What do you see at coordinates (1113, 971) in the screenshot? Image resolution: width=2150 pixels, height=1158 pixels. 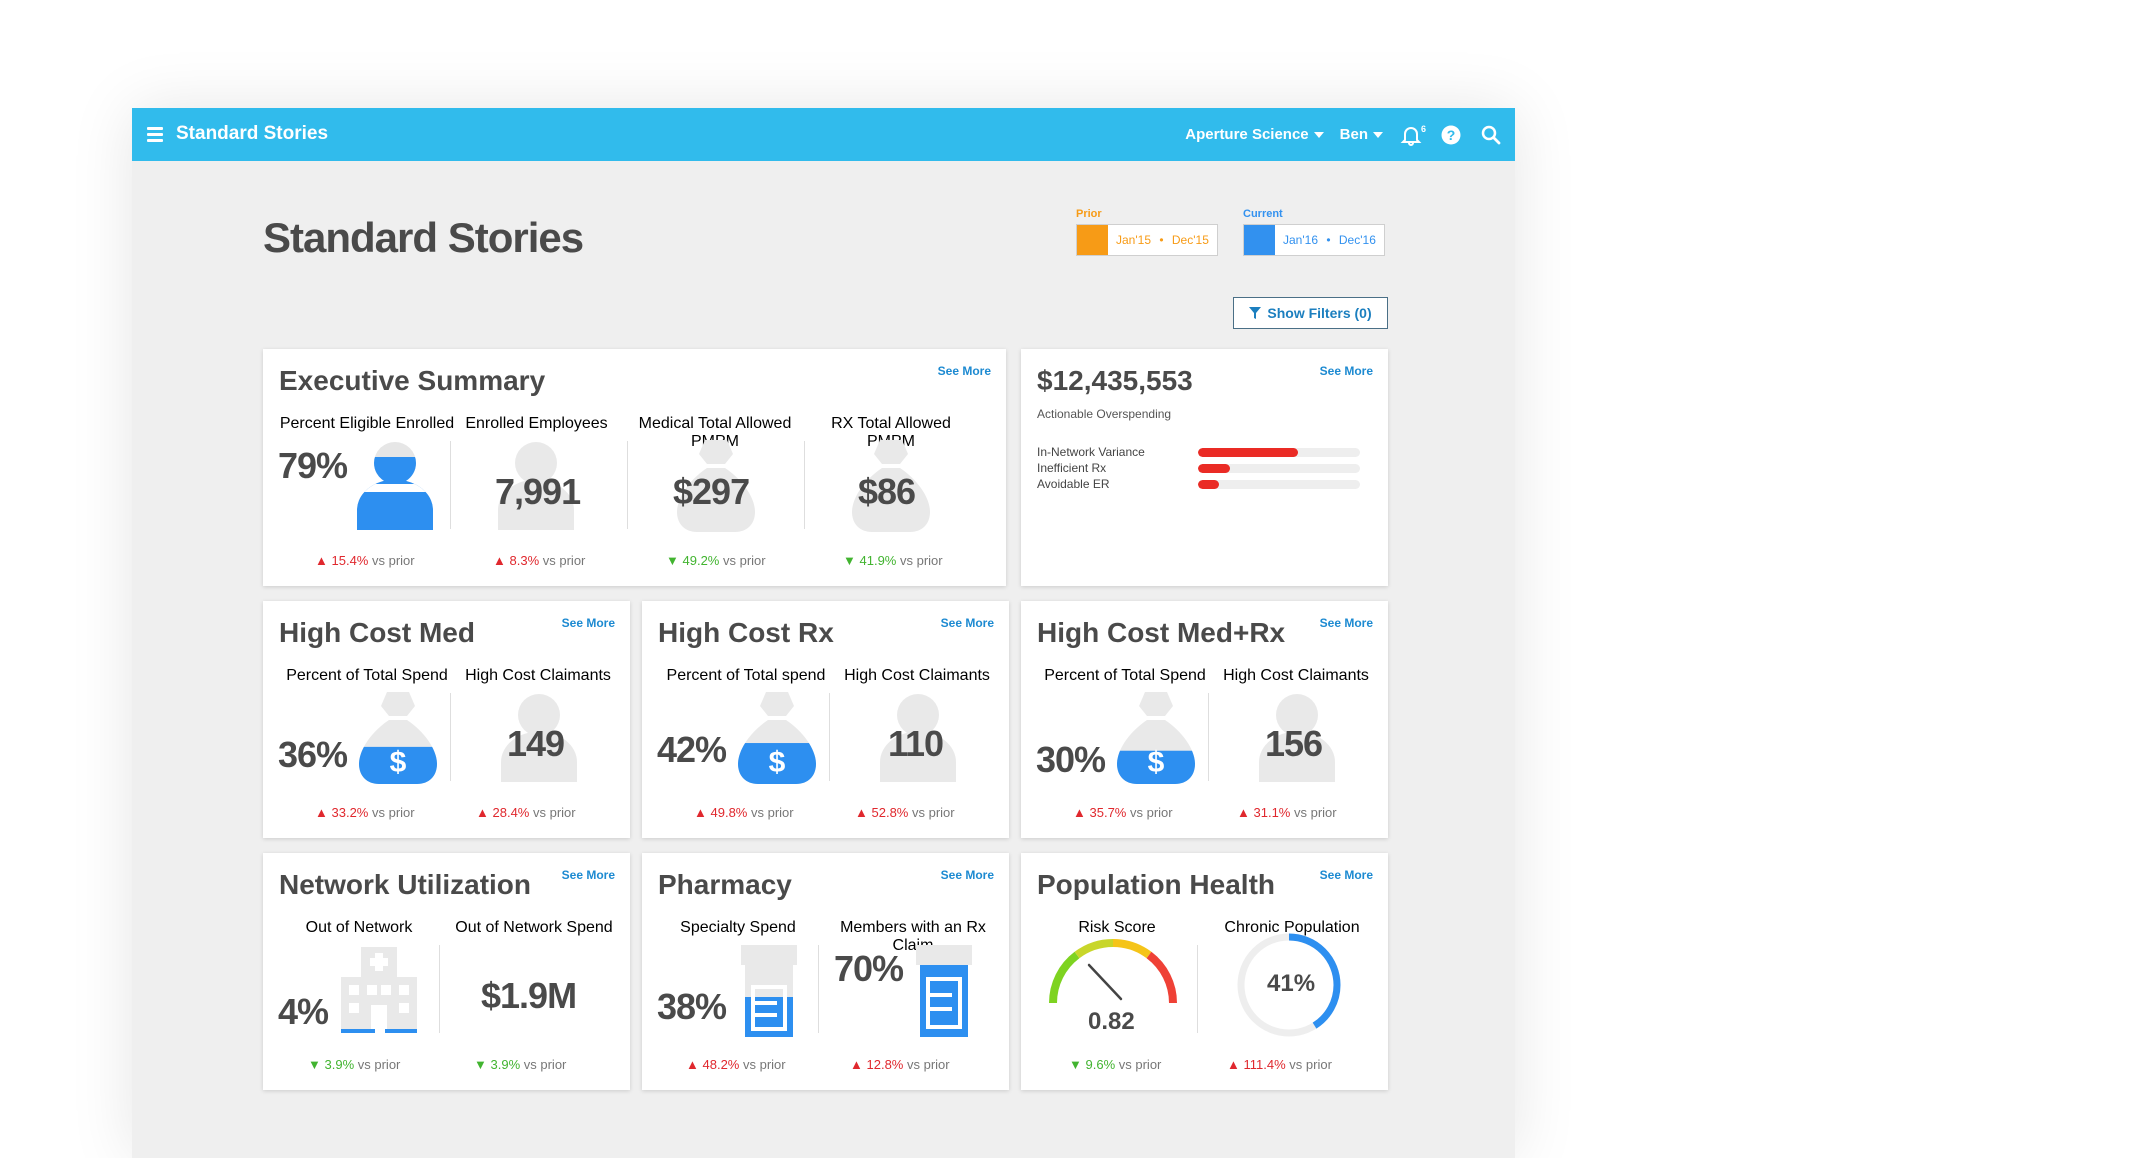 I see `risk-gauge` at bounding box center [1113, 971].